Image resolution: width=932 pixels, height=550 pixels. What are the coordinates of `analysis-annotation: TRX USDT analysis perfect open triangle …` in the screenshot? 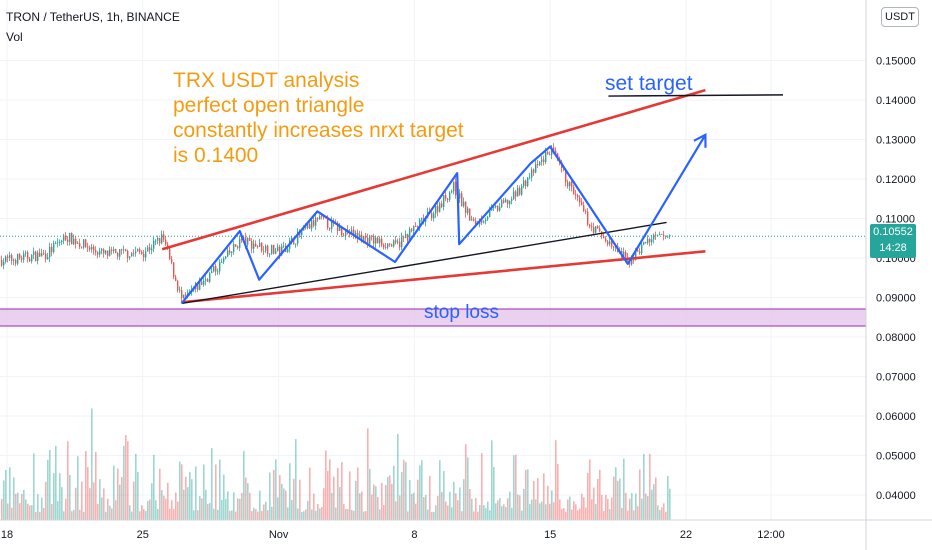 It's located at (318, 118).